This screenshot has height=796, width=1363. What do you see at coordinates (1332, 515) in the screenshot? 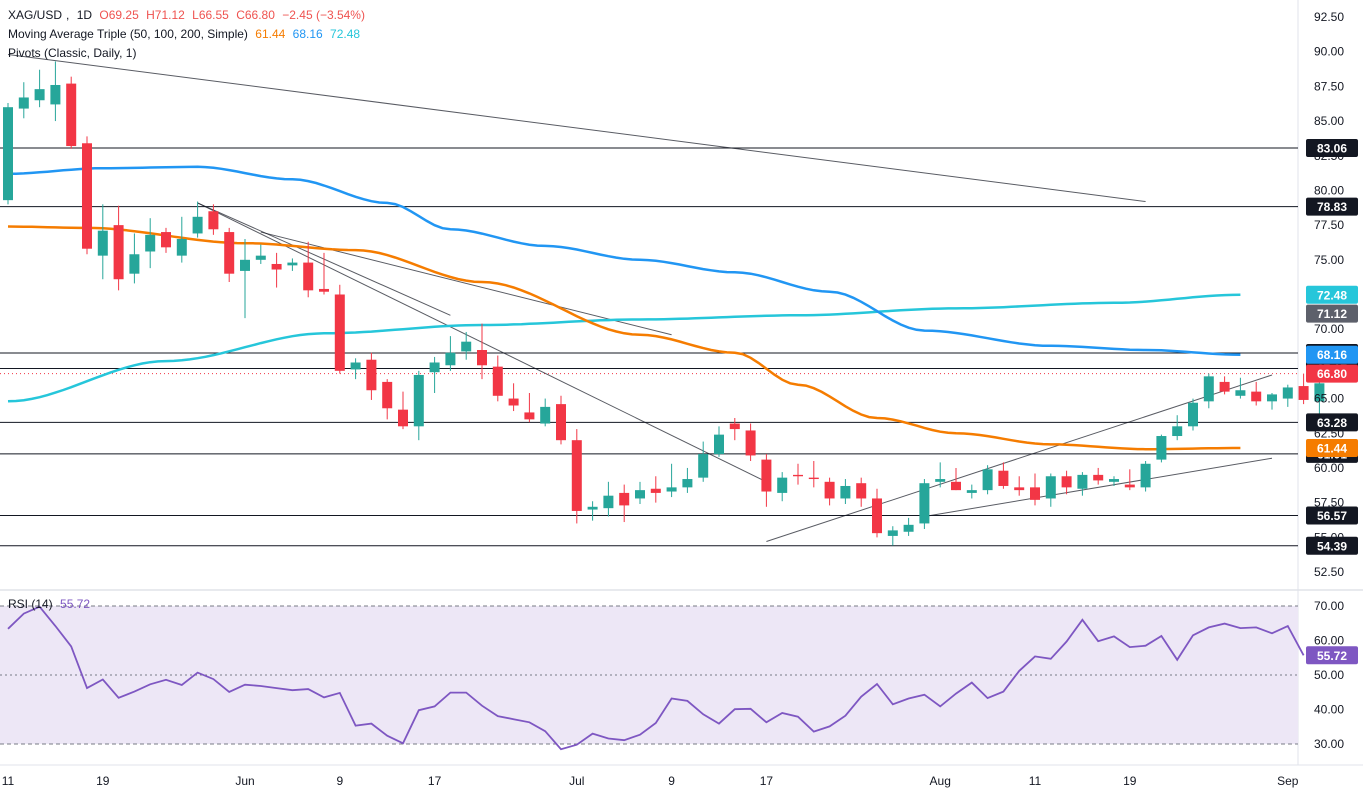
I see `pivot-badge: 56.57` at bounding box center [1332, 515].